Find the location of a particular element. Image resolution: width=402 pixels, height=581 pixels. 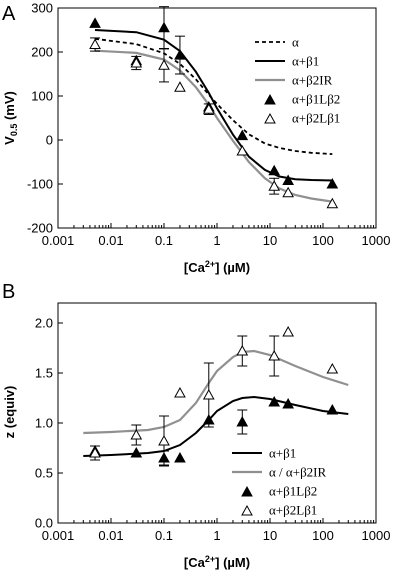

panel-a-y-tick-label: 0 is located at coordinates (49, 140).